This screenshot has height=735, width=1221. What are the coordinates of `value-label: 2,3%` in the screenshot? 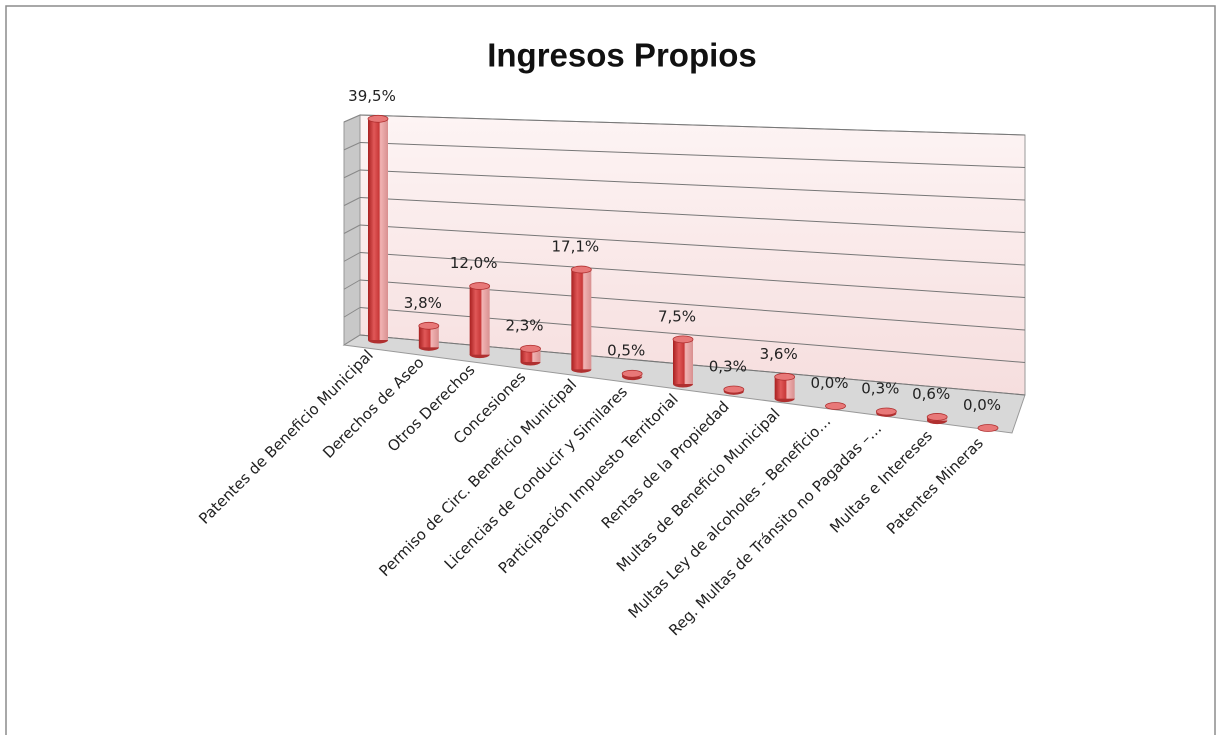 It's located at (524, 326).